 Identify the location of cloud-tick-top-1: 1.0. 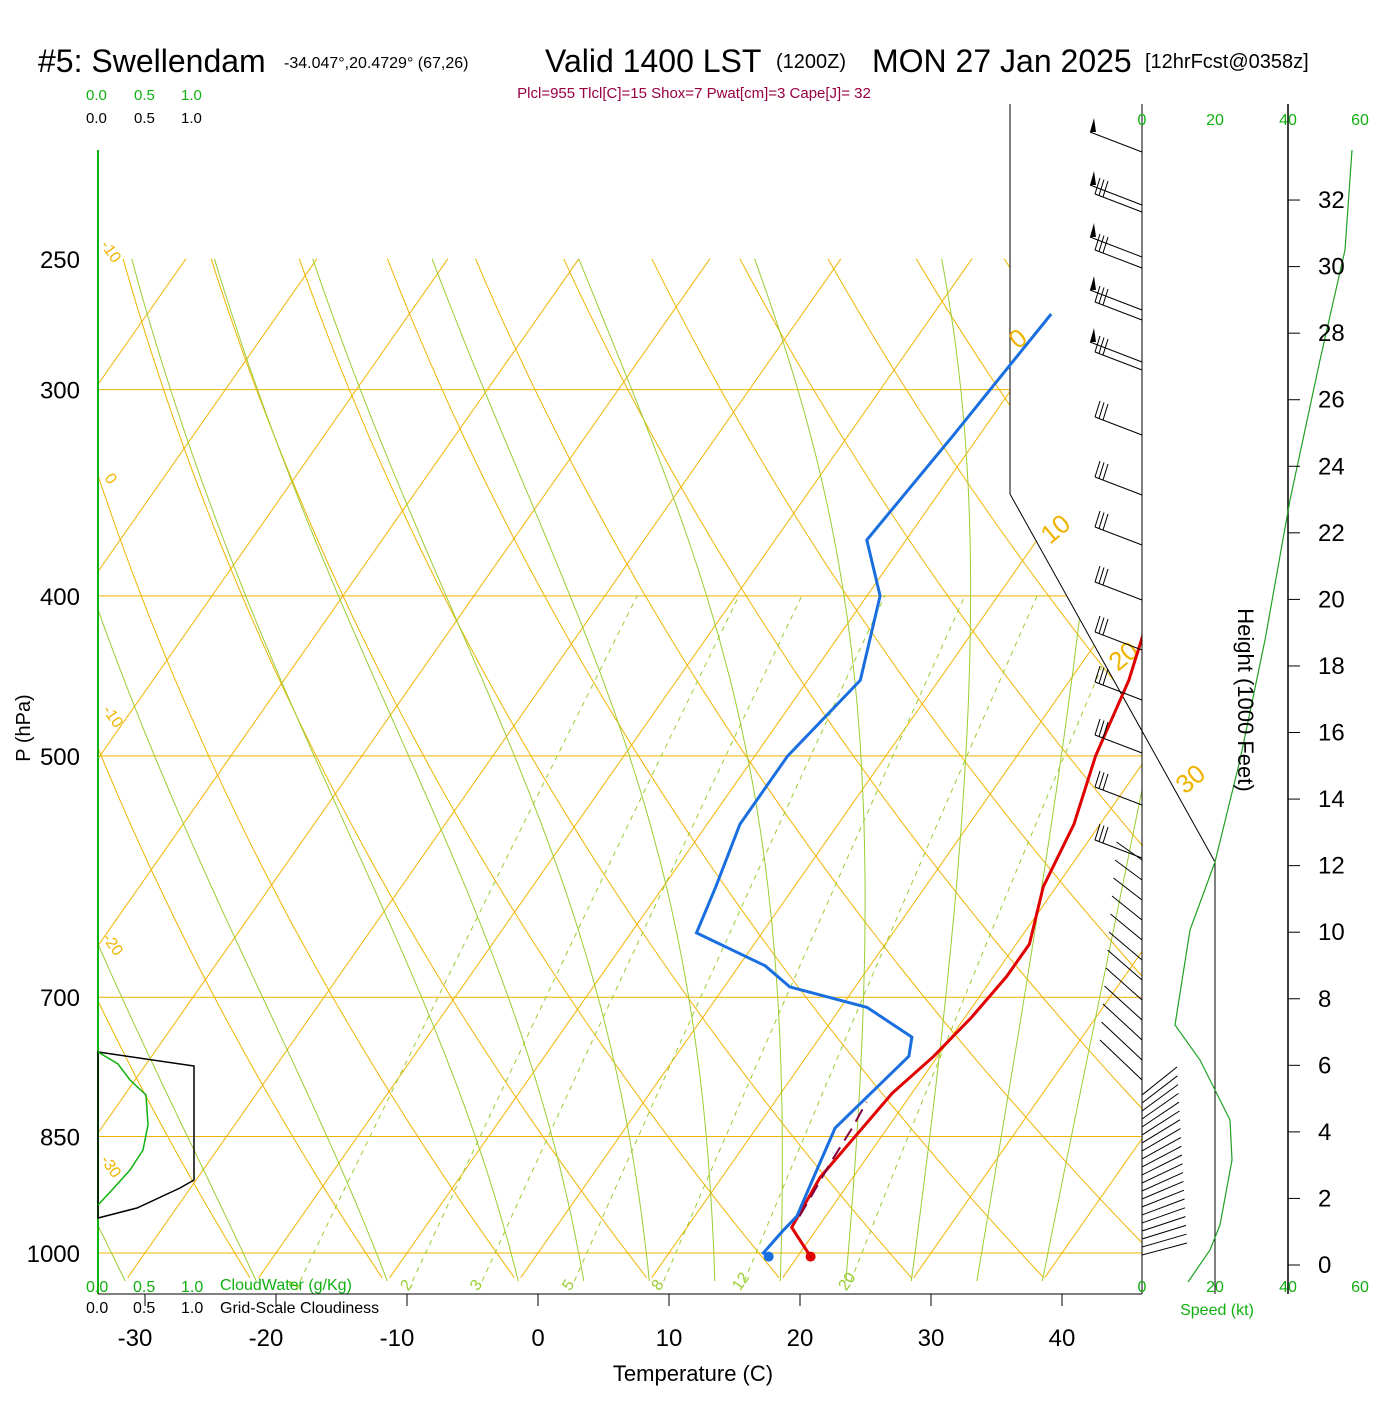
(191, 95).